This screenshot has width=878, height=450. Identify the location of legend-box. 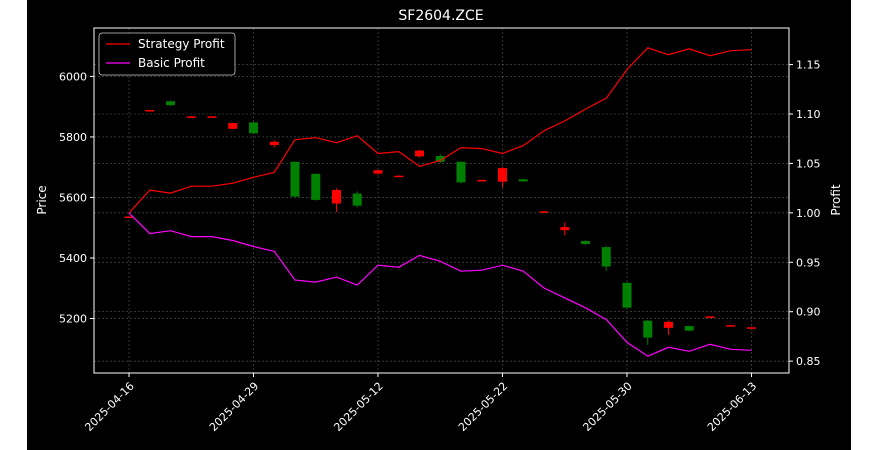
(167, 54).